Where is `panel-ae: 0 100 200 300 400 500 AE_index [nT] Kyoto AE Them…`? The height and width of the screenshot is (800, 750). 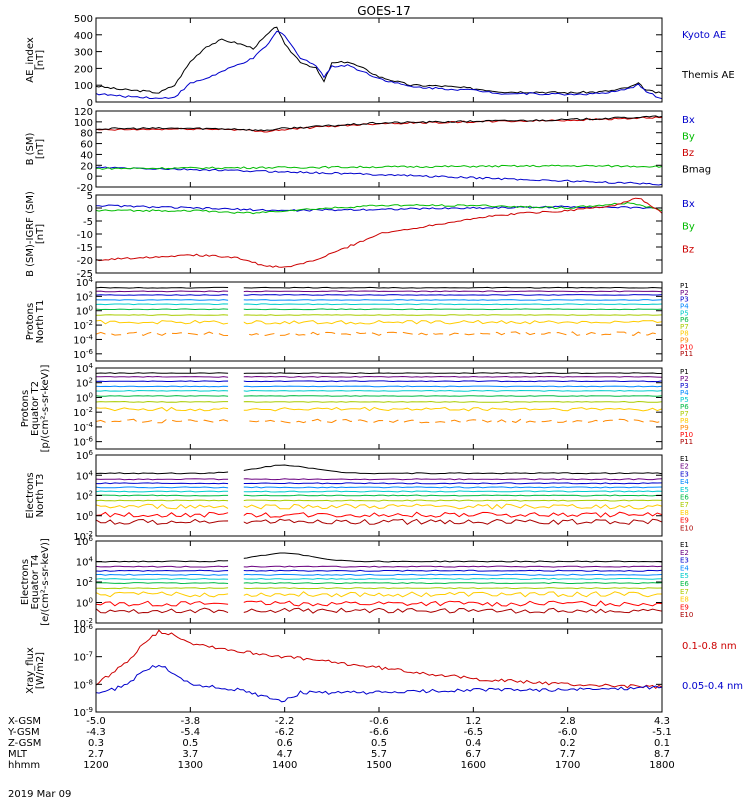
panel-ae: 0 100 200 300 400 500 AE_index [nT] Kyoto AE Them… is located at coordinates (380, 61).